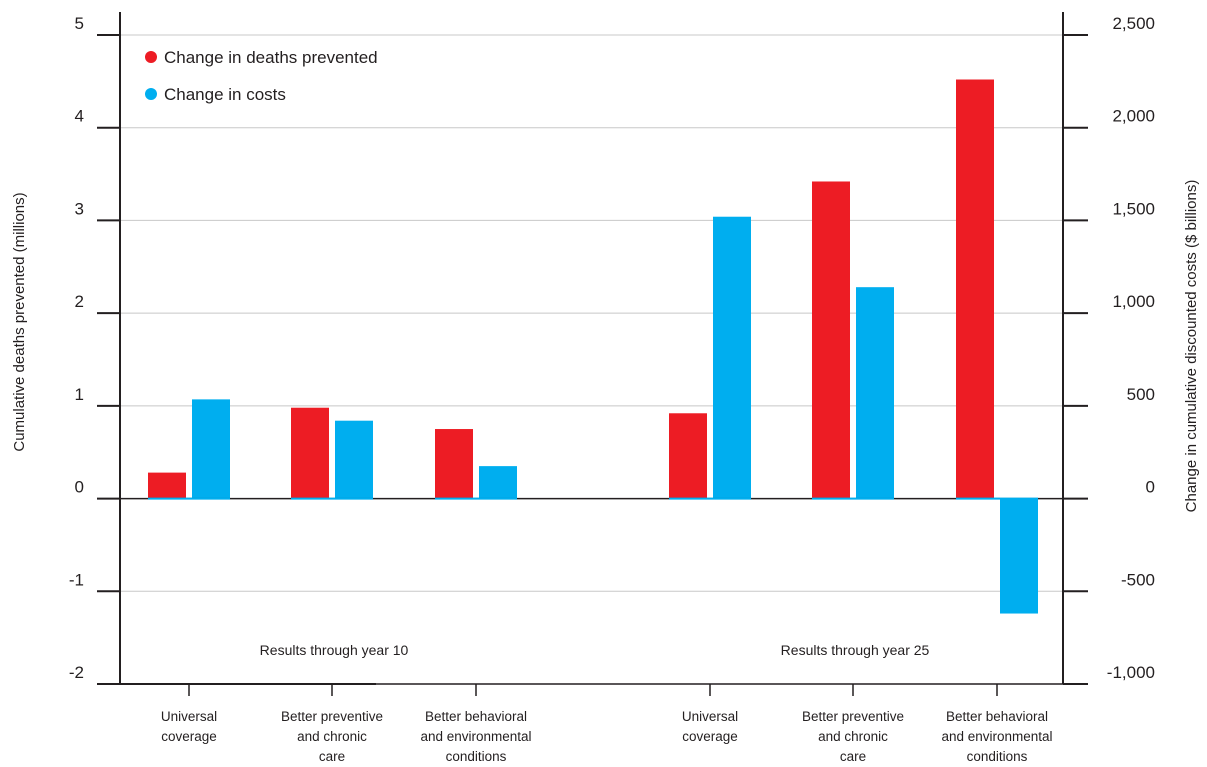 The height and width of the screenshot is (767, 1207). Describe the element at coordinates (1138, 579) in the screenshot. I see `right-tick-label: -500` at that location.